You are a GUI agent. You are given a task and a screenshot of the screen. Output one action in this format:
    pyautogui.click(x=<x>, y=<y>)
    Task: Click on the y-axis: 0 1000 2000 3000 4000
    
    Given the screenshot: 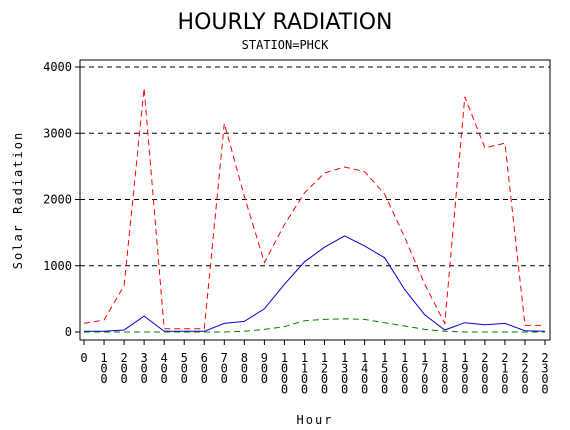 What is the action you would take?
    pyautogui.click(x=61, y=199)
    